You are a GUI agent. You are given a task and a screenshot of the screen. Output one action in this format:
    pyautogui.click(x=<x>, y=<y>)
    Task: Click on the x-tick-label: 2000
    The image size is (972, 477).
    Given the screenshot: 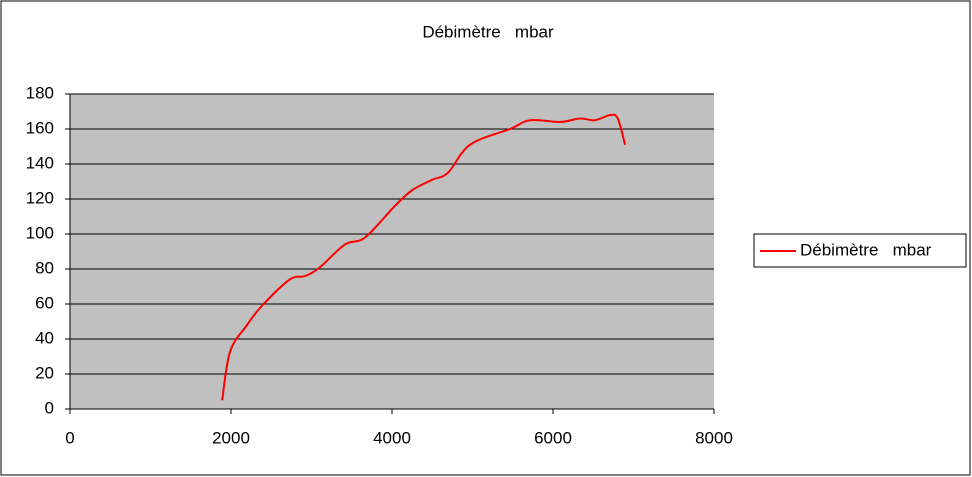 What is the action you would take?
    pyautogui.click(x=231, y=437)
    